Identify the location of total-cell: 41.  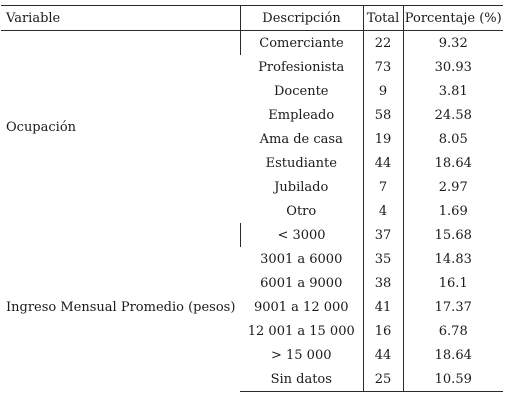
(382, 307).